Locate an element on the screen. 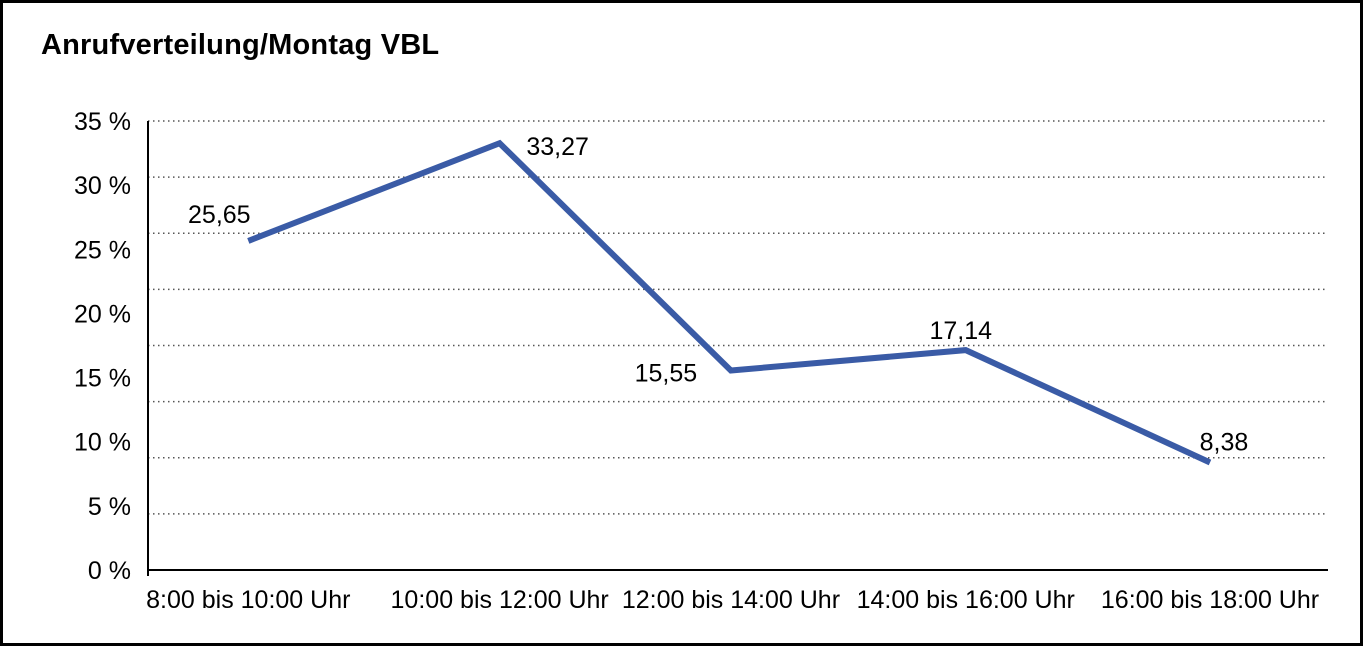 This screenshot has height=646, width=1363. y-tick-label: 35 % is located at coordinates (102, 122).